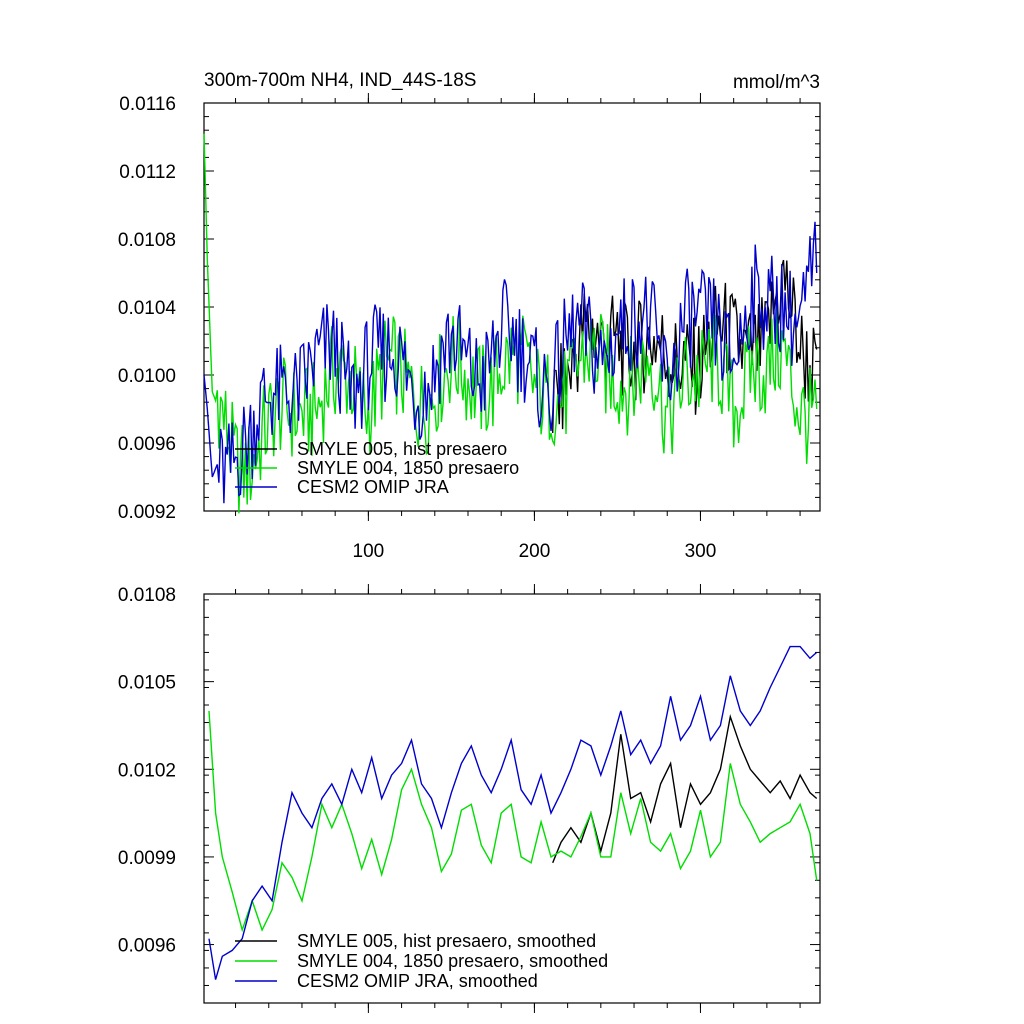 The width and height of the screenshot is (1024, 1024). Describe the element at coordinates (147, 104) in the screenshot. I see `y-tick-label: 0.0116` at that location.